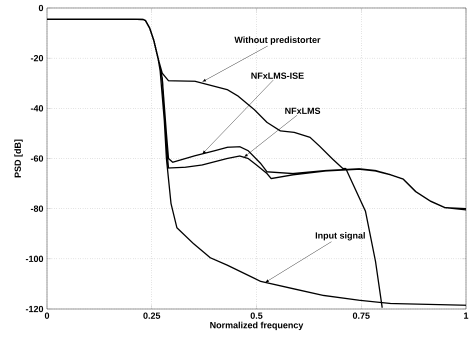  What do you see at coordinates (37, 108) in the screenshot?
I see `y-tick-label: -40` at bounding box center [37, 108].